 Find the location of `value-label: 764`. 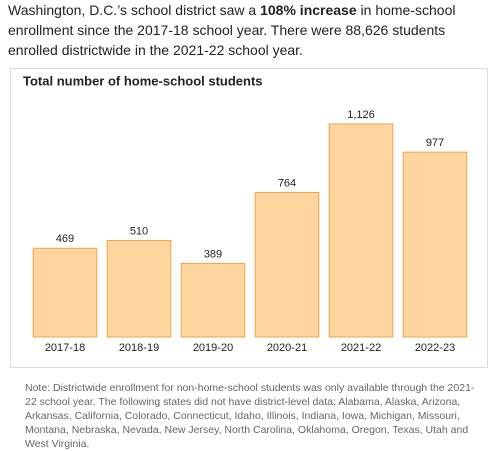

value-label: 764 is located at coordinates (287, 183).